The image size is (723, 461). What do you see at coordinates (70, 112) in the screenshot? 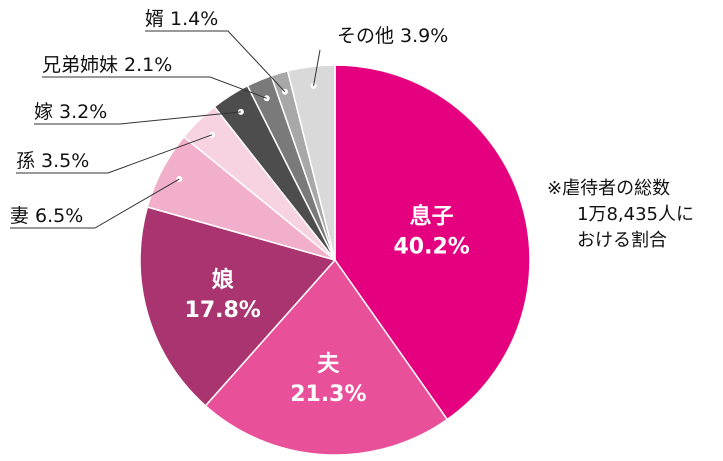
I see `slice-outer-label: 嫁 3.2%` at bounding box center [70, 112].